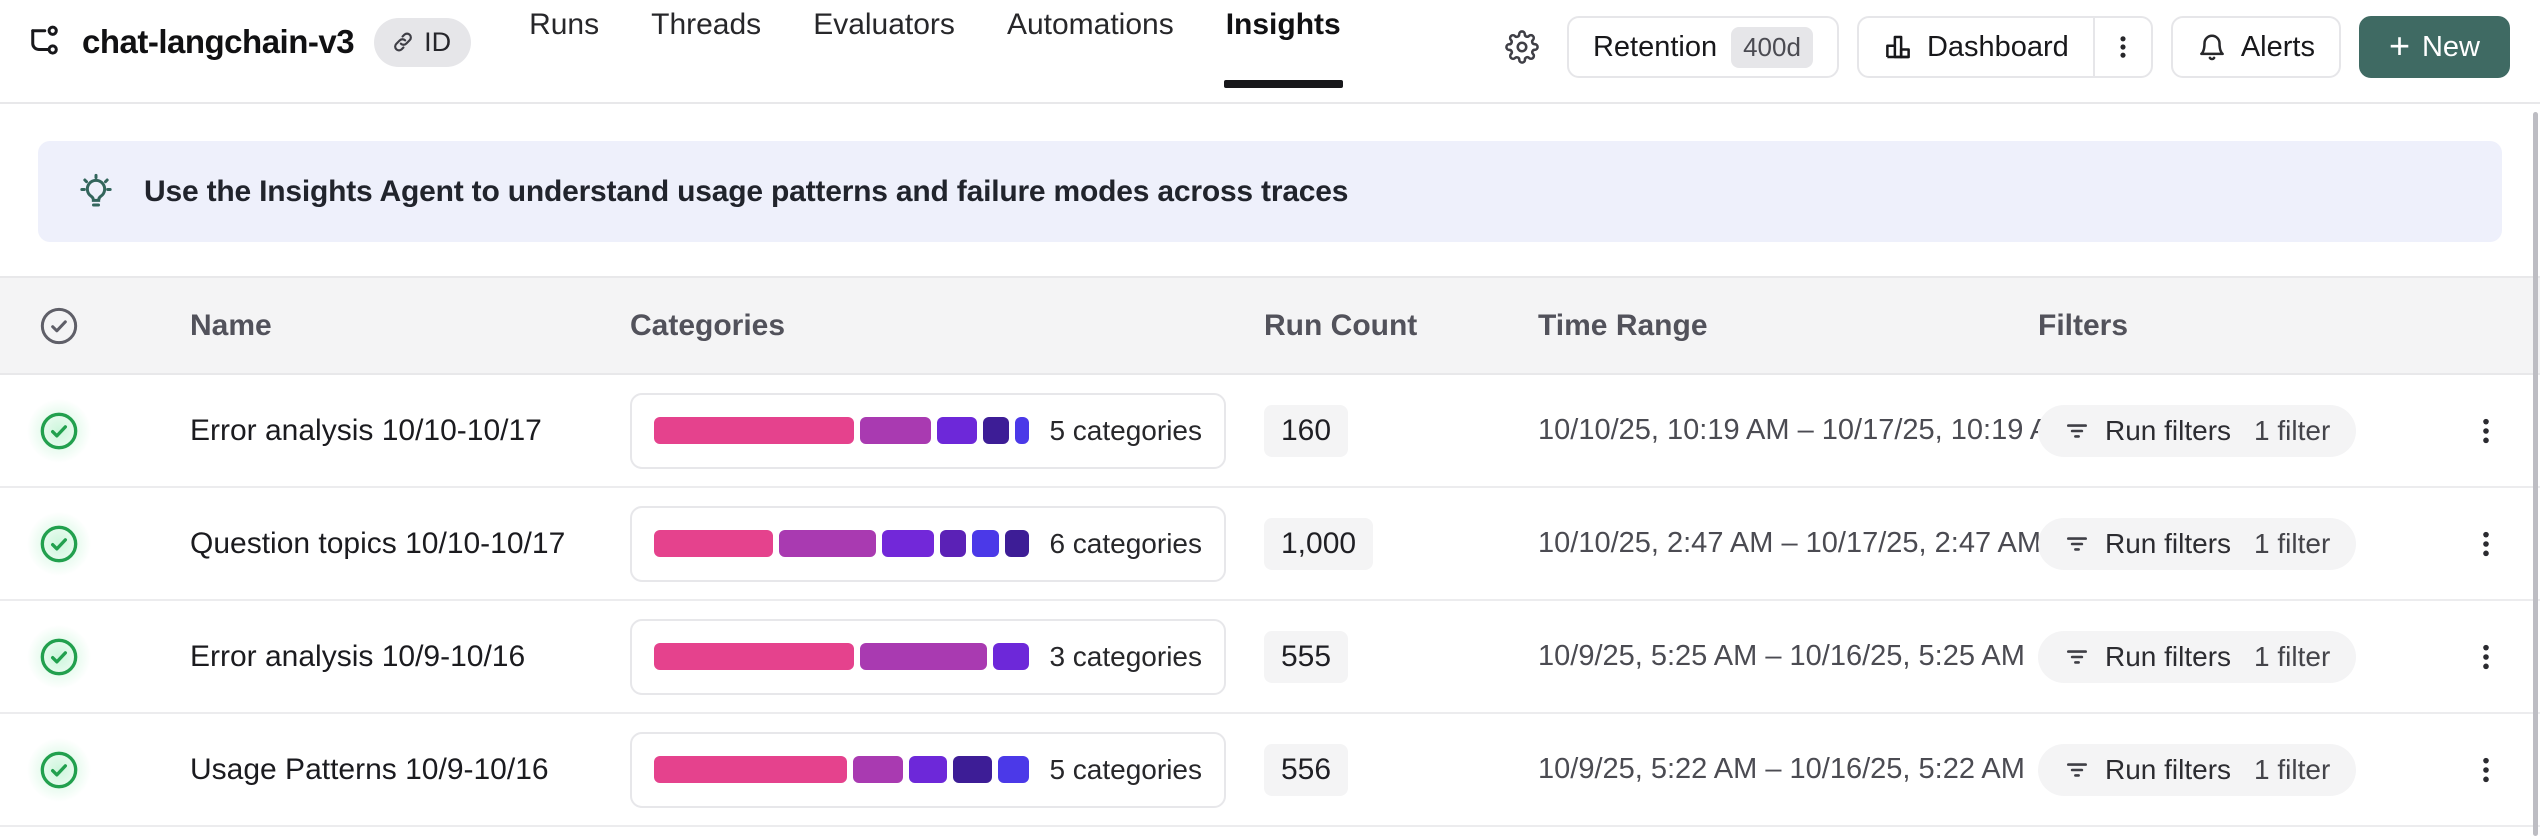 Image resolution: width=2540 pixels, height=836 pixels. What do you see at coordinates (706, 24) in the screenshot?
I see `tab-label: Threads` at bounding box center [706, 24].